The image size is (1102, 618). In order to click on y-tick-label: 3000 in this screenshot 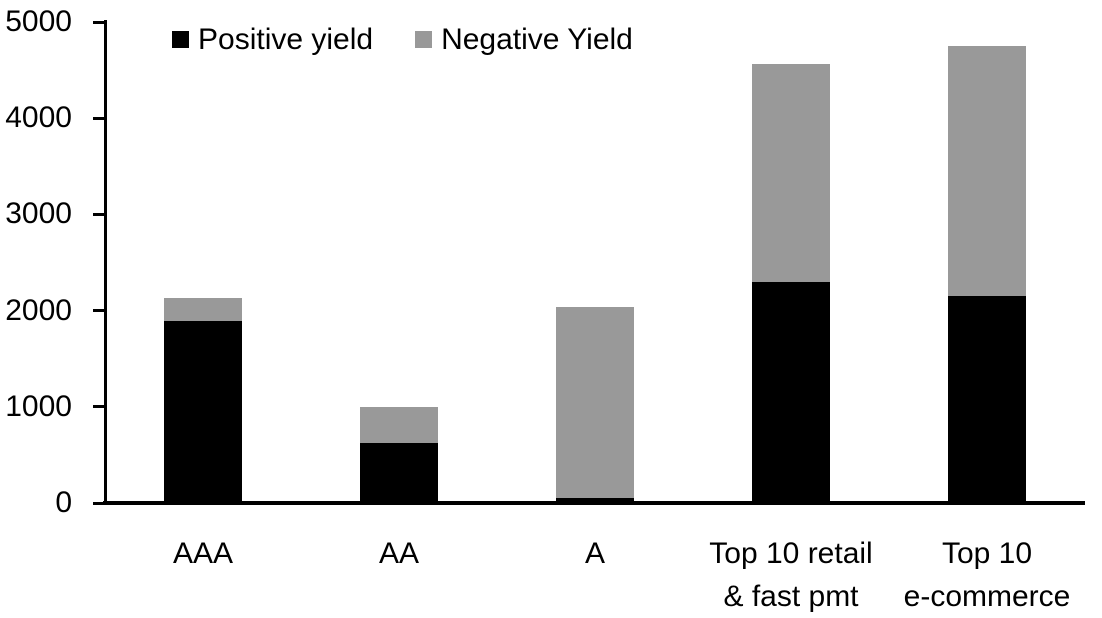, I will do `click(38, 214)`.